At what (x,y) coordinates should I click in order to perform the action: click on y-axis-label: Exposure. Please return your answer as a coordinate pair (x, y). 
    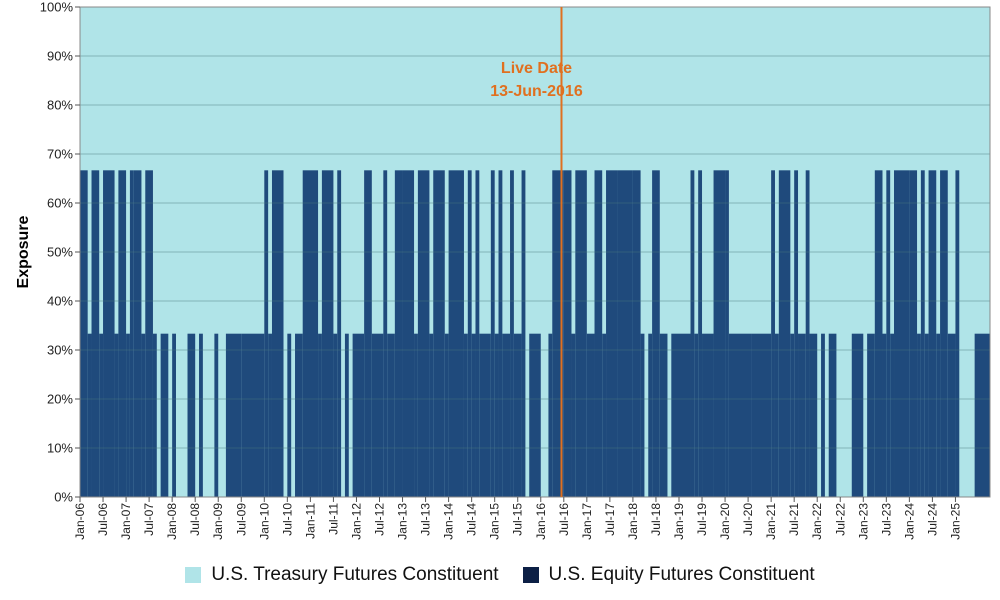
    Looking at the image, I should click on (23, 251).